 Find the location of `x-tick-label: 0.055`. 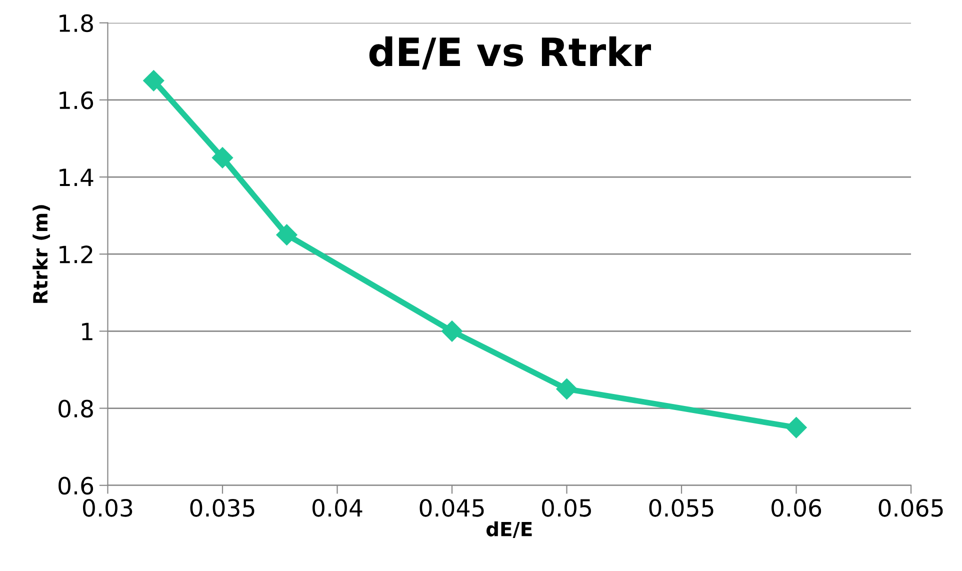

x-tick-label: 0.055 is located at coordinates (681, 507).